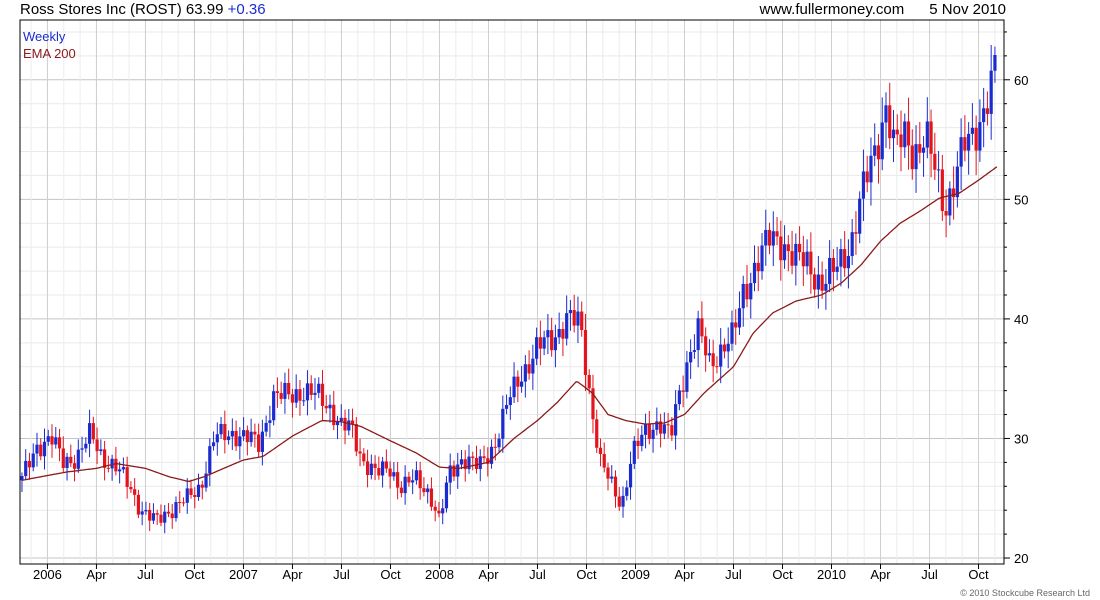  Describe the element at coordinates (967, 9) in the screenshot. I see `chart-date: 5 Nov 2010` at that location.